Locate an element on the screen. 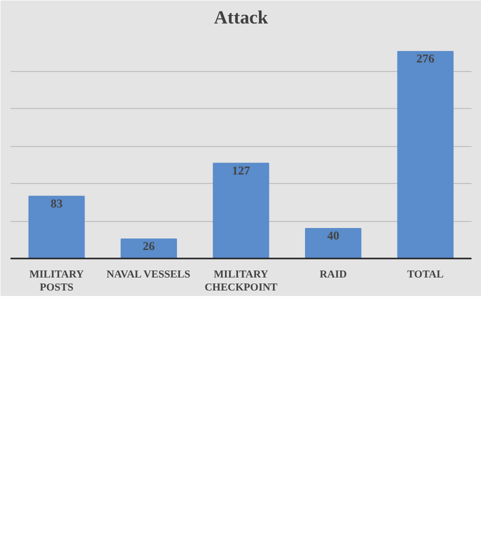  x-tick-label: MILITARY POSTS is located at coordinates (56, 282).